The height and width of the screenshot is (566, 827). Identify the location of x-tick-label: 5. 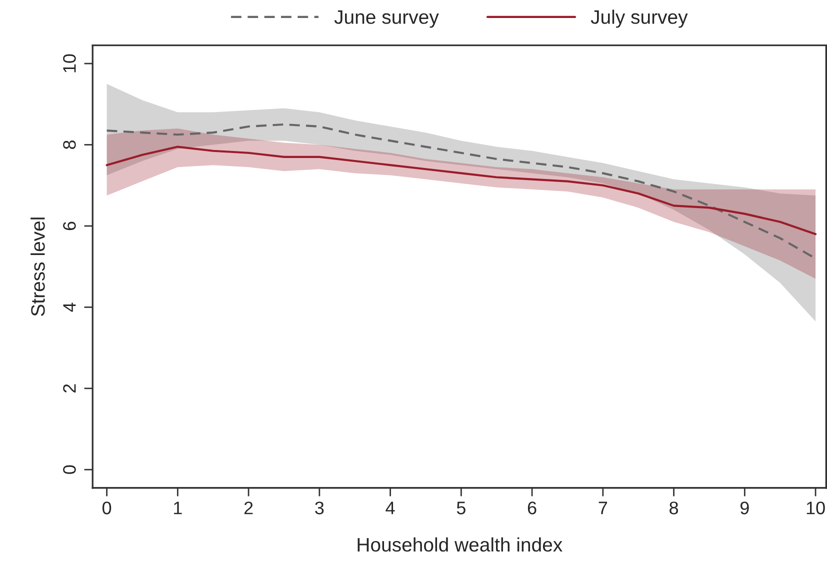
(461, 508).